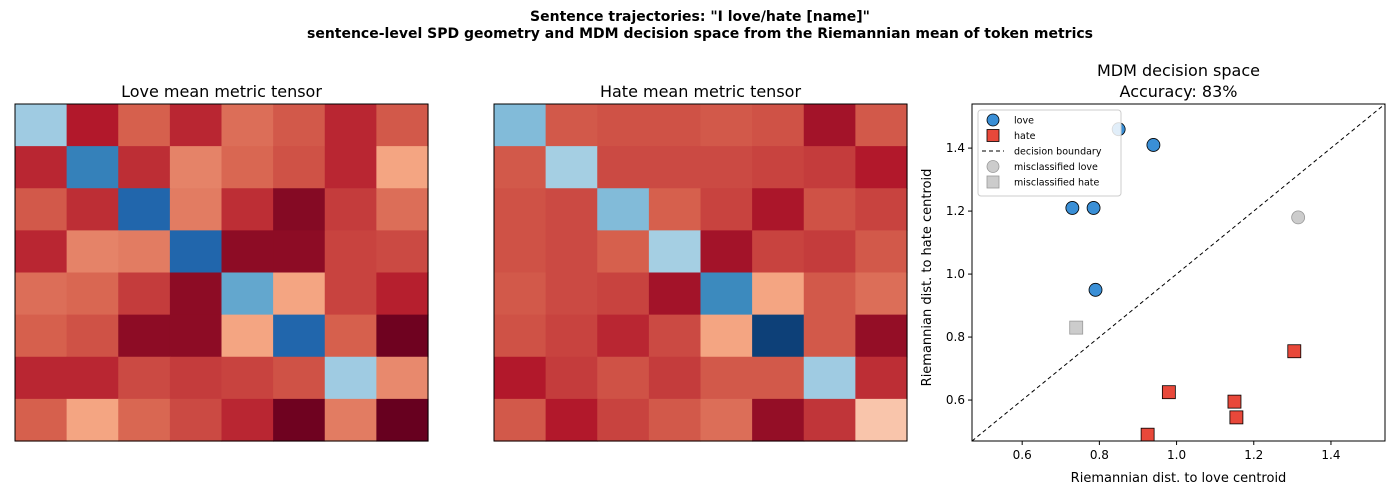 The image size is (1400, 500). I want to click on y-tick-label: 1.4, so click(955, 148).